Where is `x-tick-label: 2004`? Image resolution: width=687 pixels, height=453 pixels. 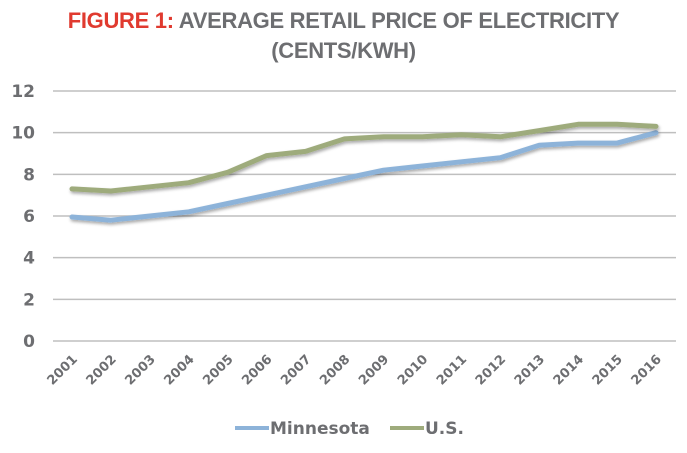 x-tick-label: 2004 is located at coordinates (179, 370).